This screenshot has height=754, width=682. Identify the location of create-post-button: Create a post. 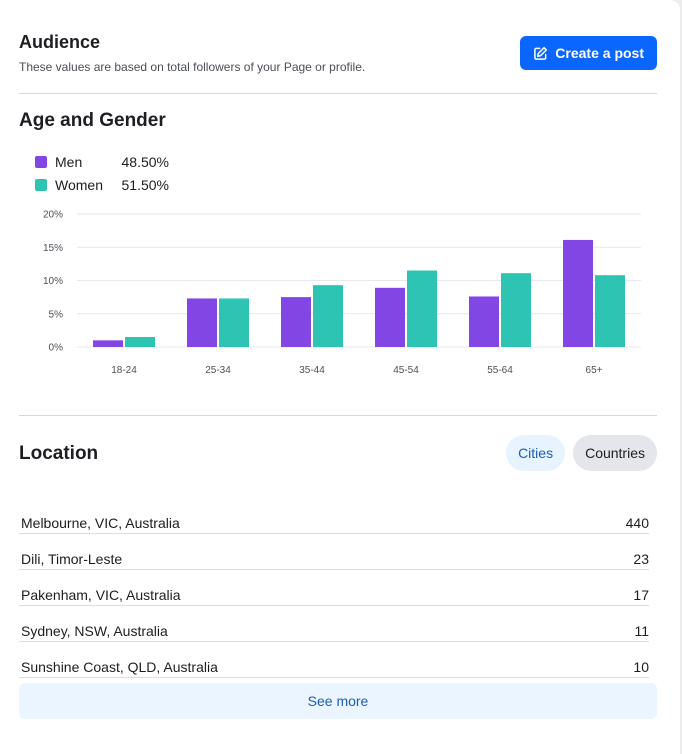
(588, 53).